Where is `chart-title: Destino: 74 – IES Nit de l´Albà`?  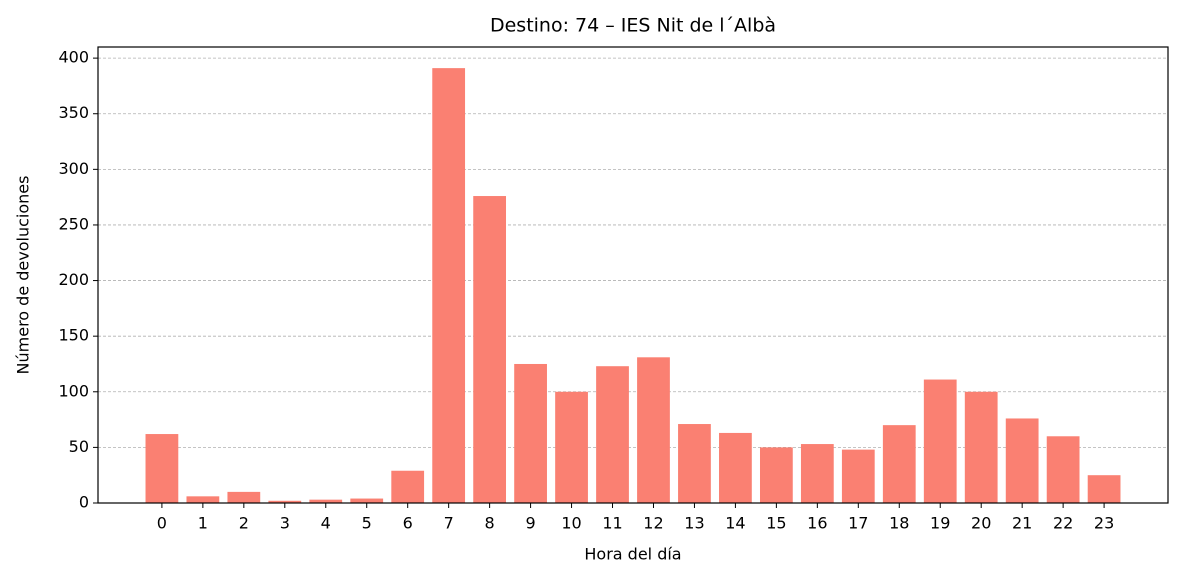
chart-title: Destino: 74 – IES Nit de l´Albà is located at coordinates (633, 26).